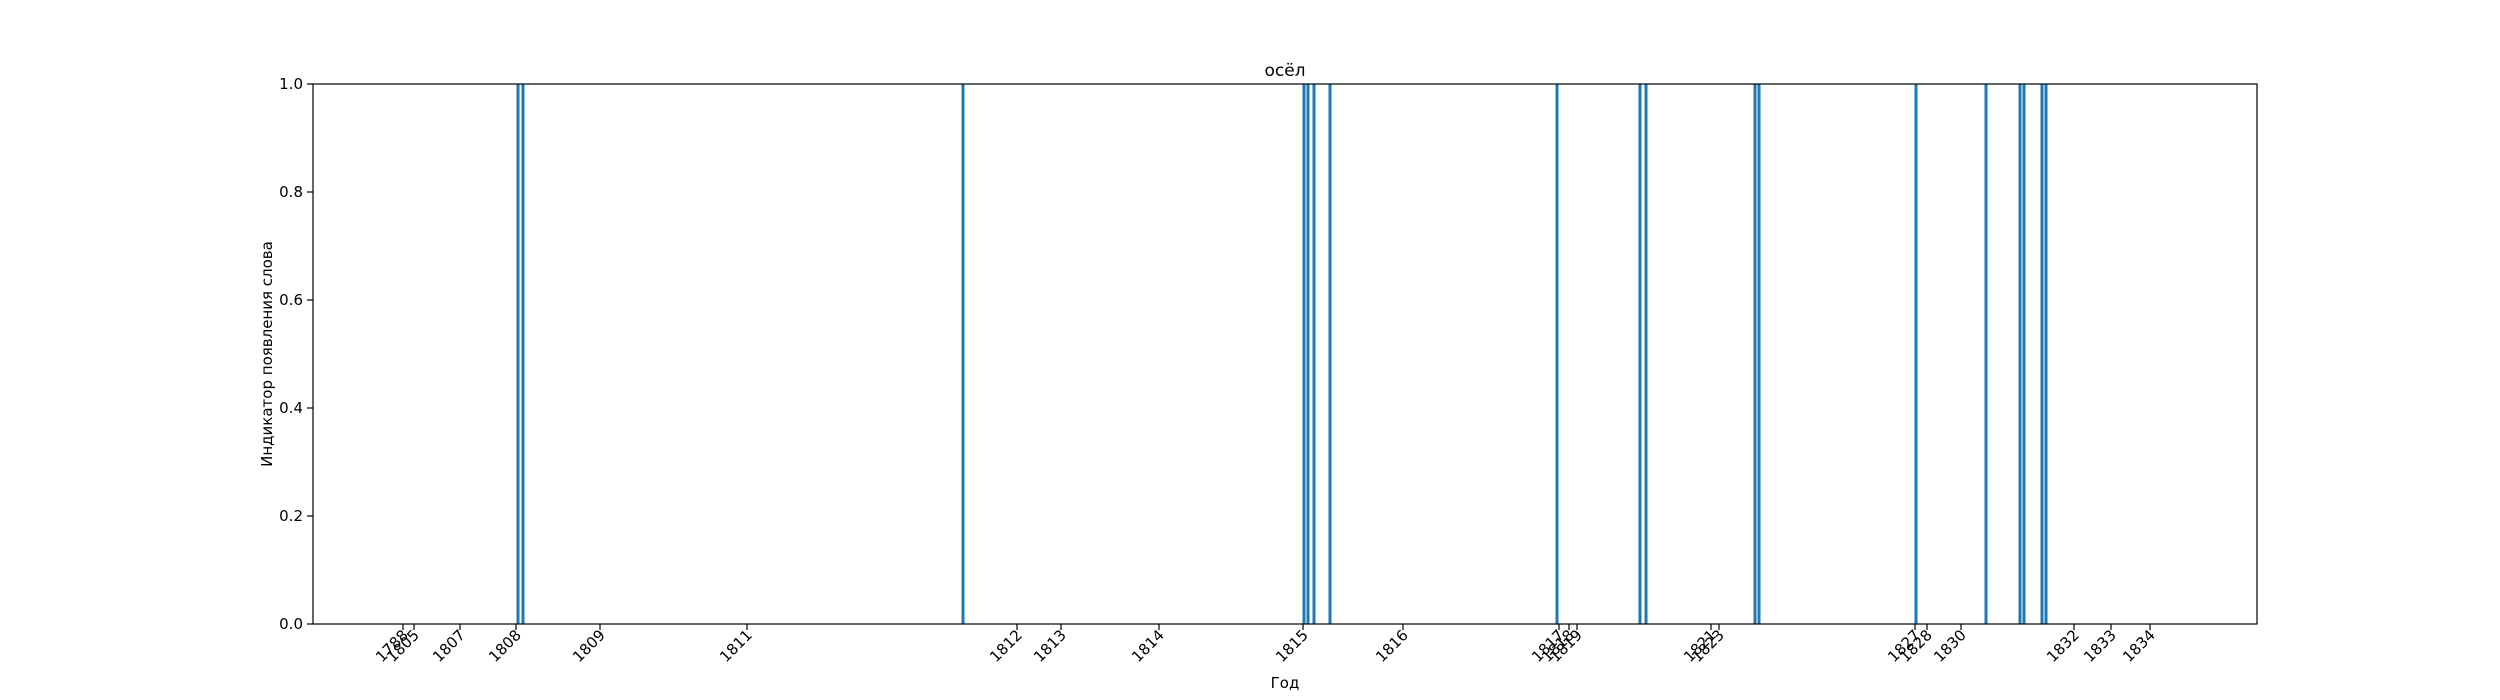 This screenshot has width=2500, height=700. What do you see at coordinates (291, 516) in the screenshot?
I see `y-tick-label-1: 0.2` at bounding box center [291, 516].